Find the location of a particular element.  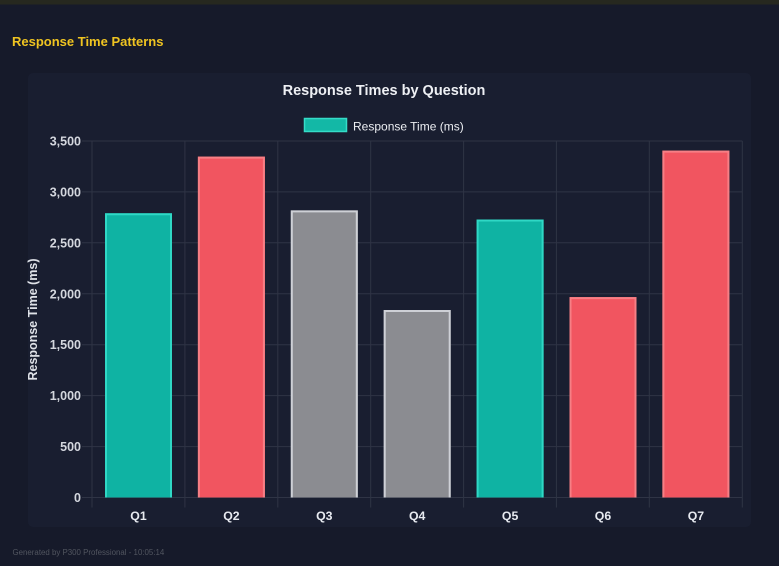

svg-text: Q3 is located at coordinates (324, 516).